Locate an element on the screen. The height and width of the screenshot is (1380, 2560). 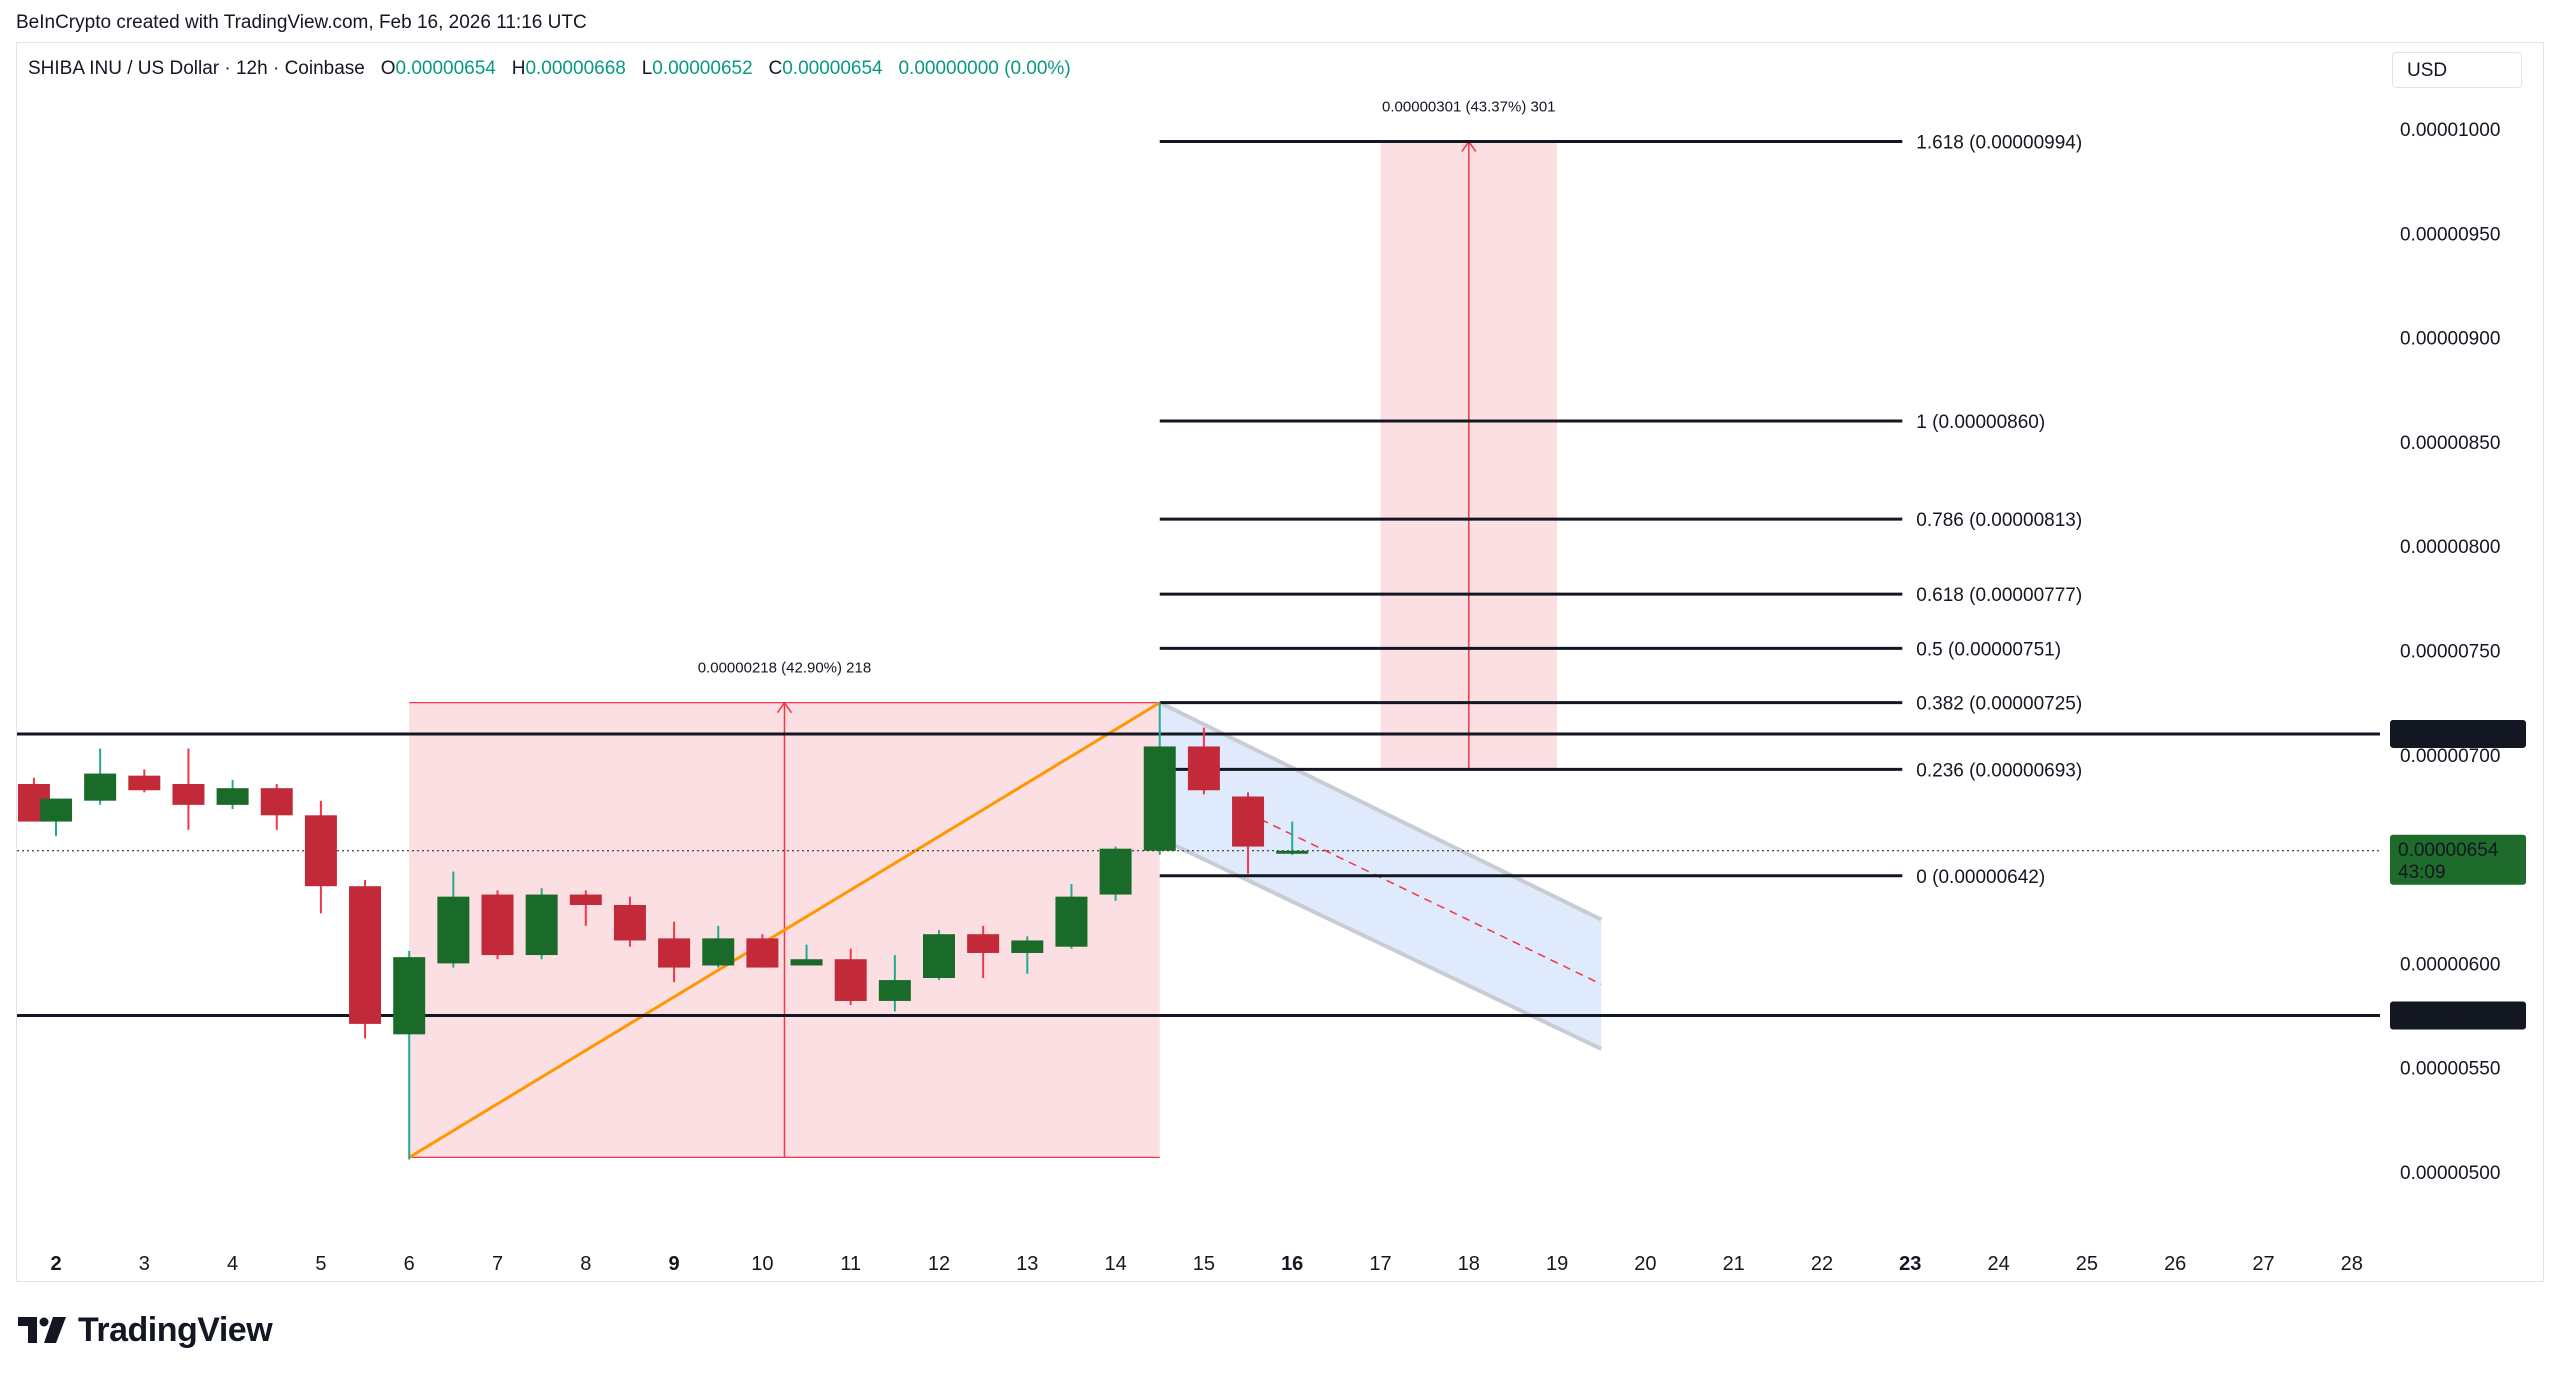
x-axis-tick-21: 23 is located at coordinates (1910, 1264).